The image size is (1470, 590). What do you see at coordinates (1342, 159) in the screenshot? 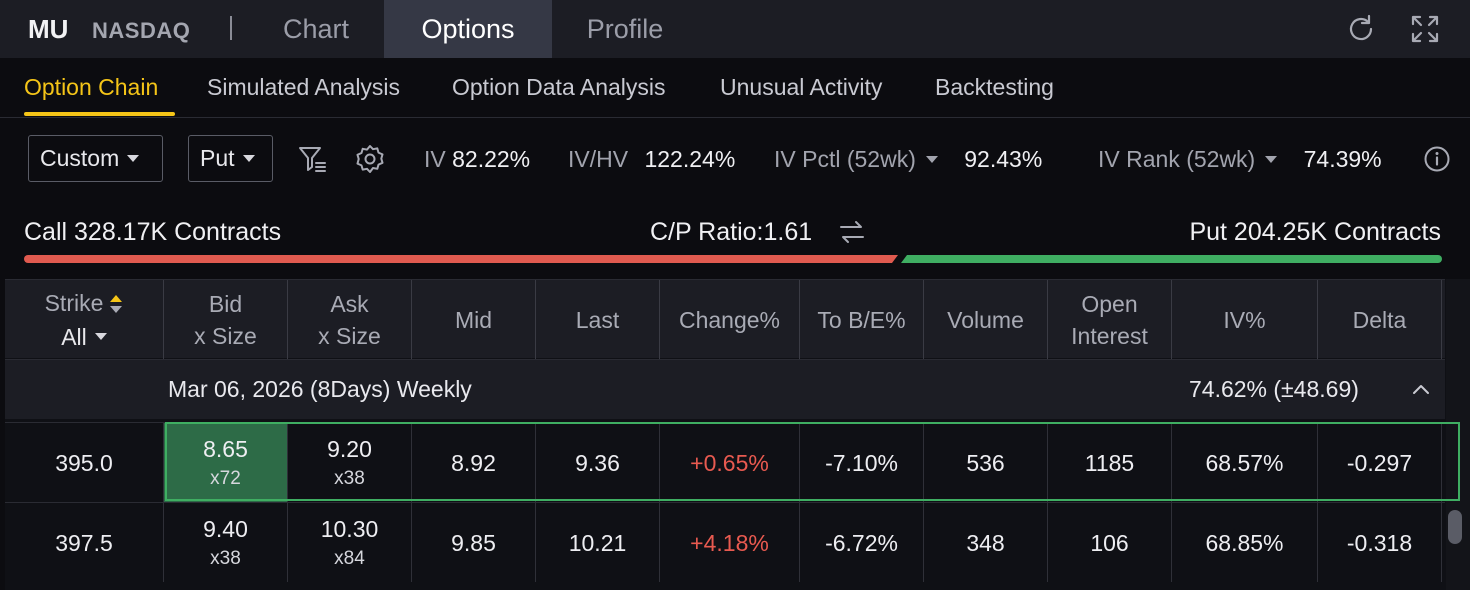
I see `ivrank-value: 74.39%` at bounding box center [1342, 159].